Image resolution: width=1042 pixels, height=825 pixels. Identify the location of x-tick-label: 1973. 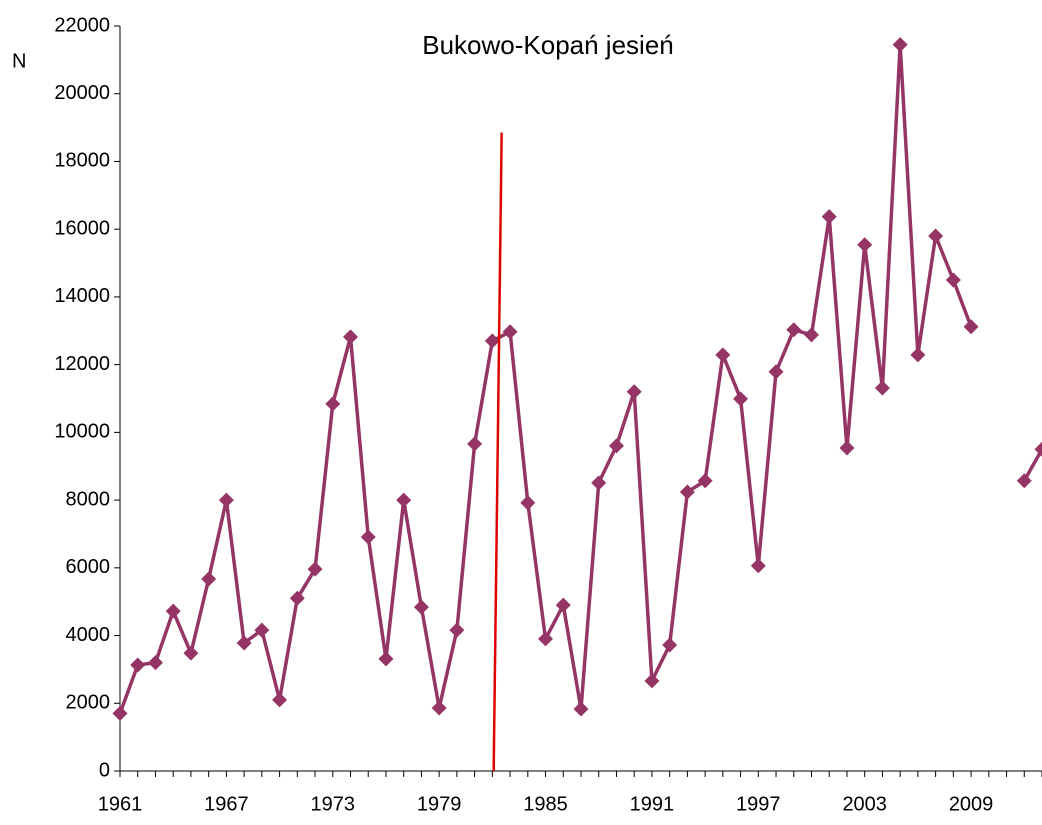
(333, 804).